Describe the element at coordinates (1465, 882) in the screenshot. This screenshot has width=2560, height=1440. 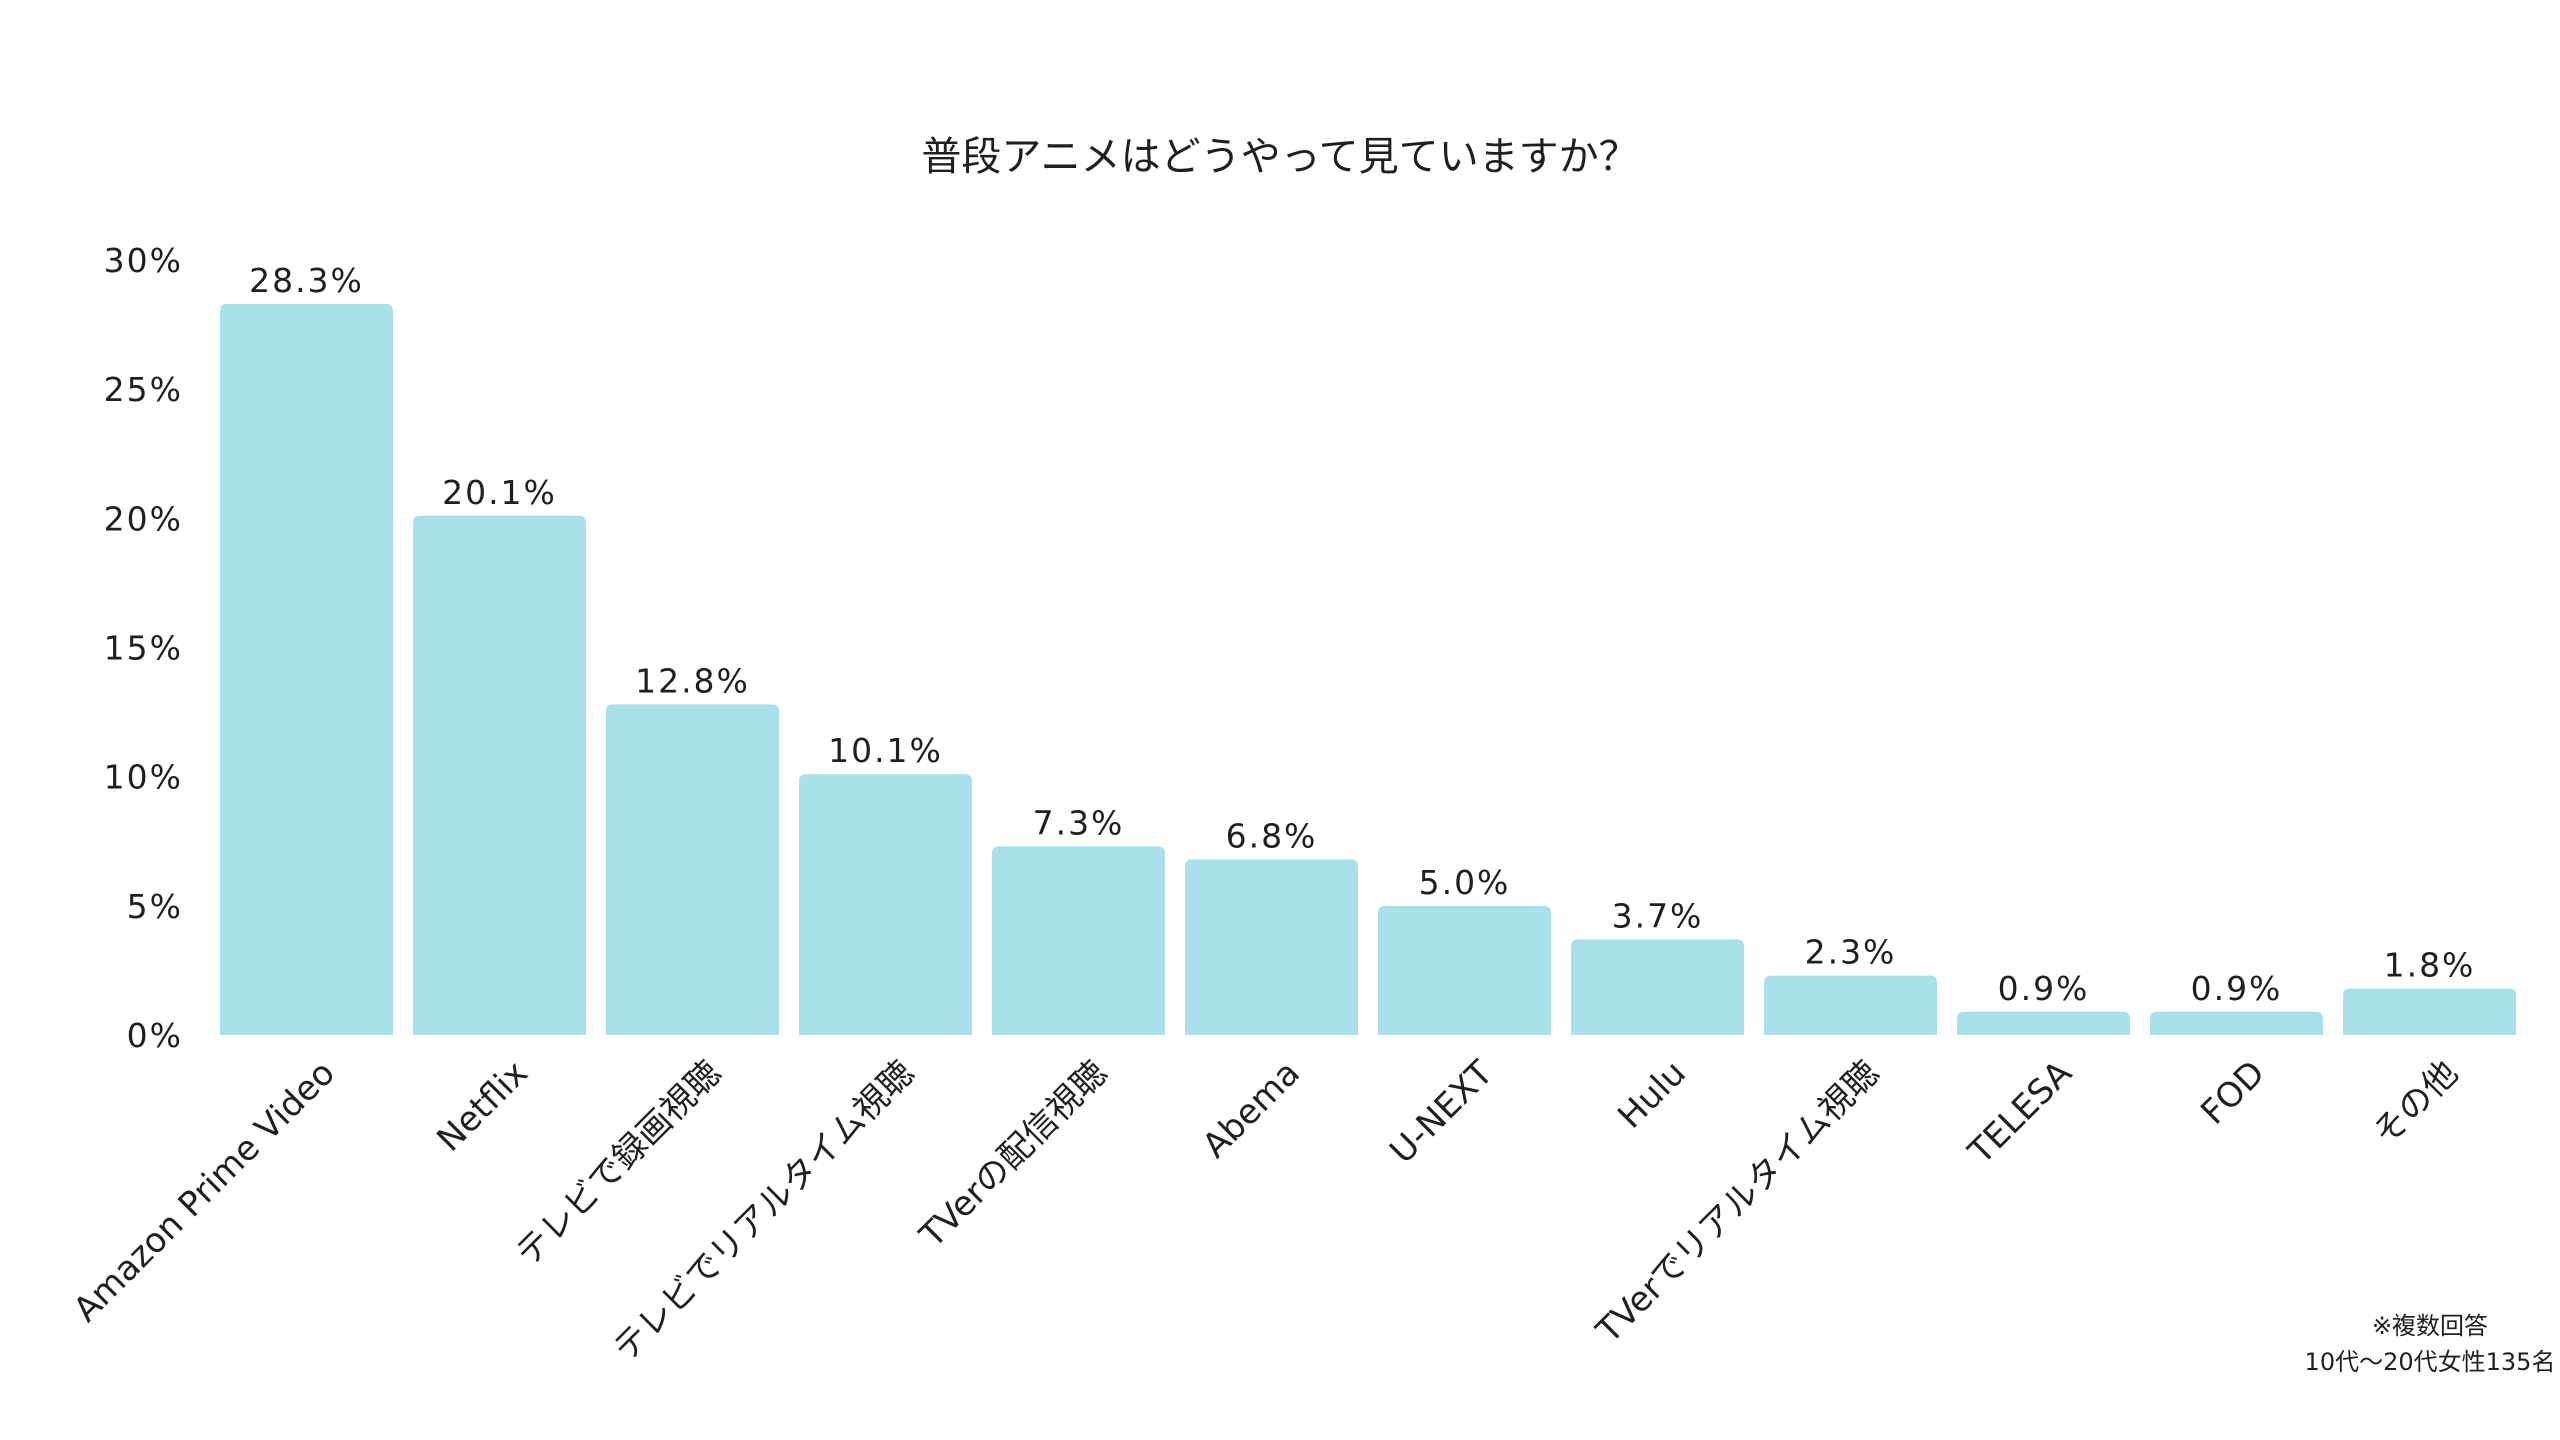
I see `bar-value-label: 5.0%` at that location.